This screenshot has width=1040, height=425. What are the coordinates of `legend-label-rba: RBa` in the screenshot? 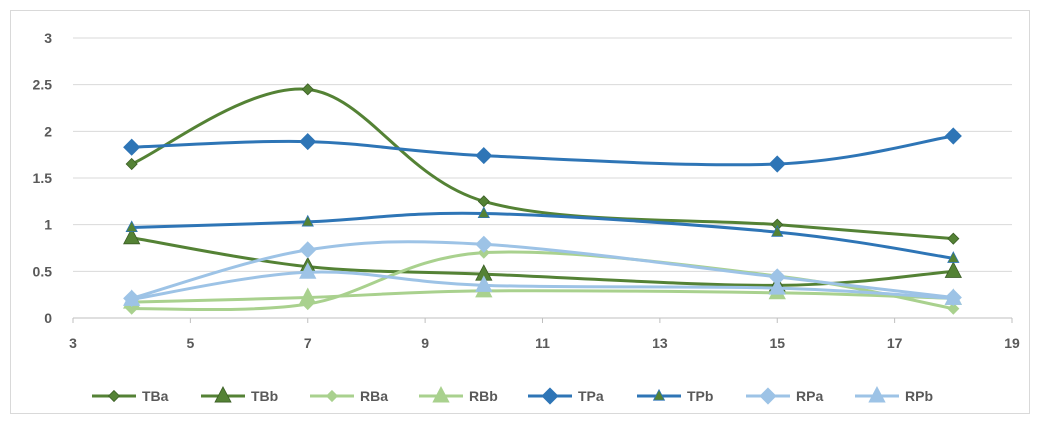 It's located at (374, 396).